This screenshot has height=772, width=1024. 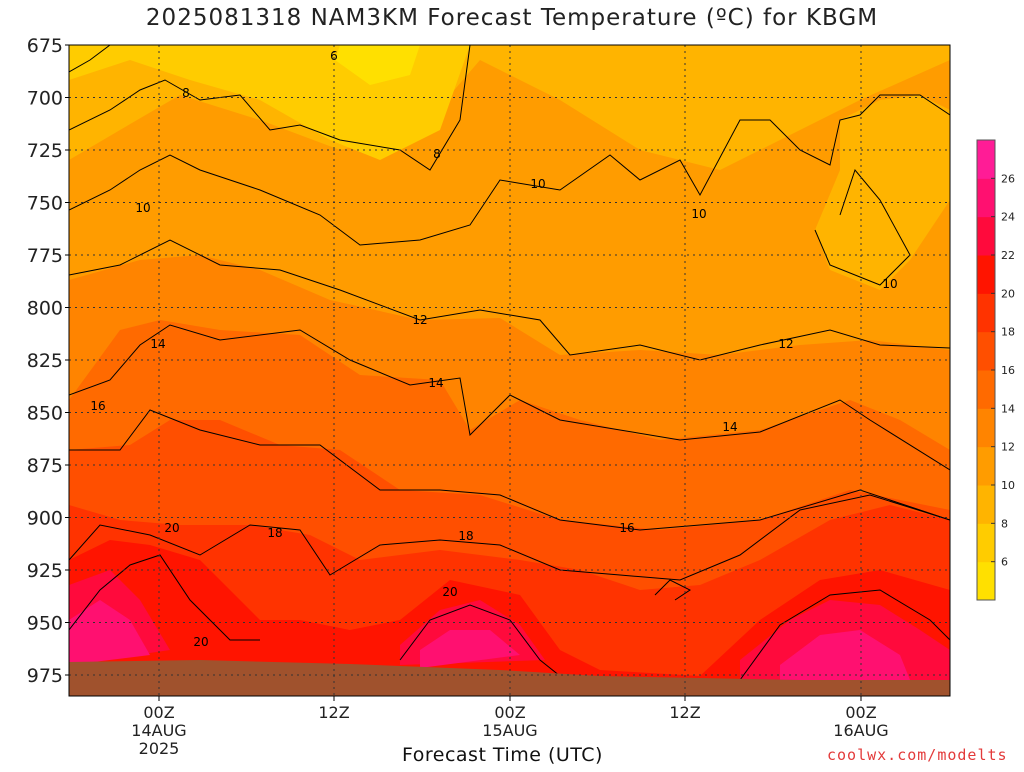 I want to click on colorbar-tick-label: 6, so click(x=1004, y=562).